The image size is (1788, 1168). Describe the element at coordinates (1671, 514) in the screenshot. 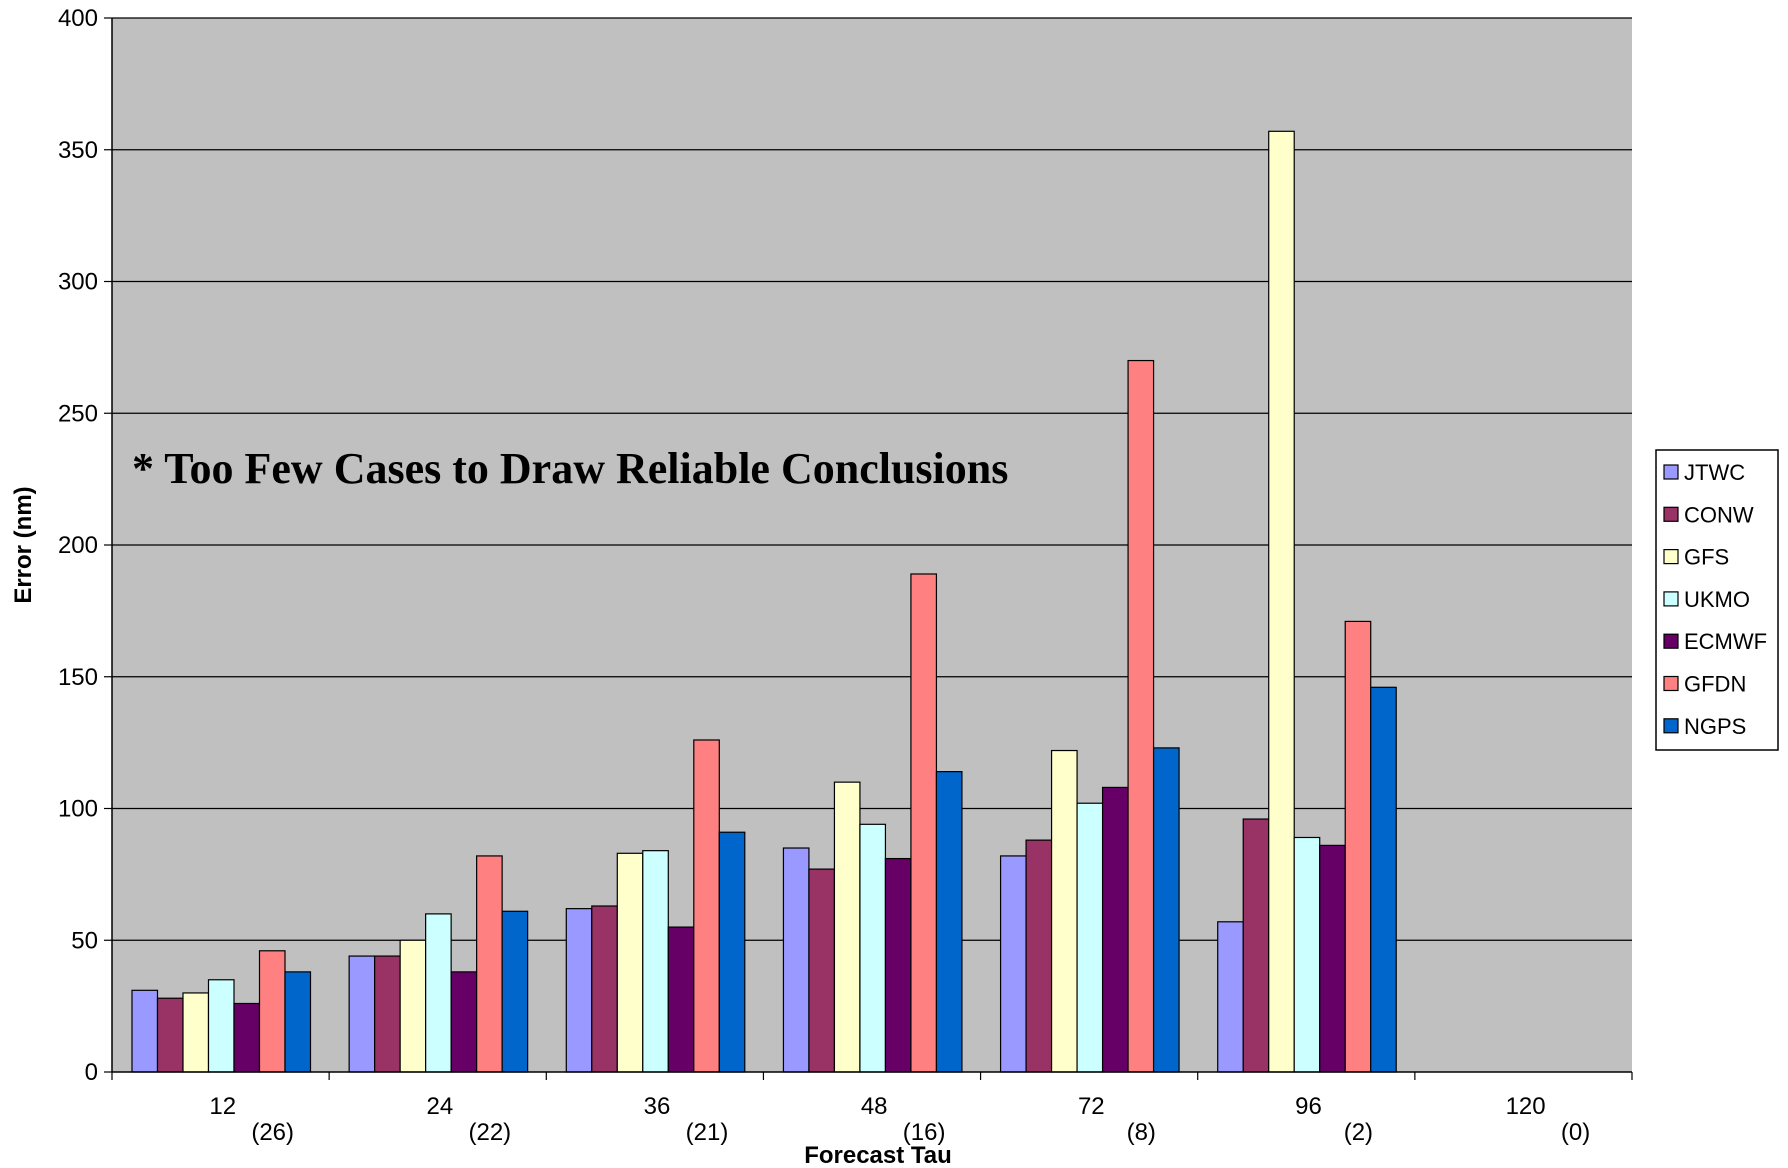

I see `legend-swatch-conw` at that location.